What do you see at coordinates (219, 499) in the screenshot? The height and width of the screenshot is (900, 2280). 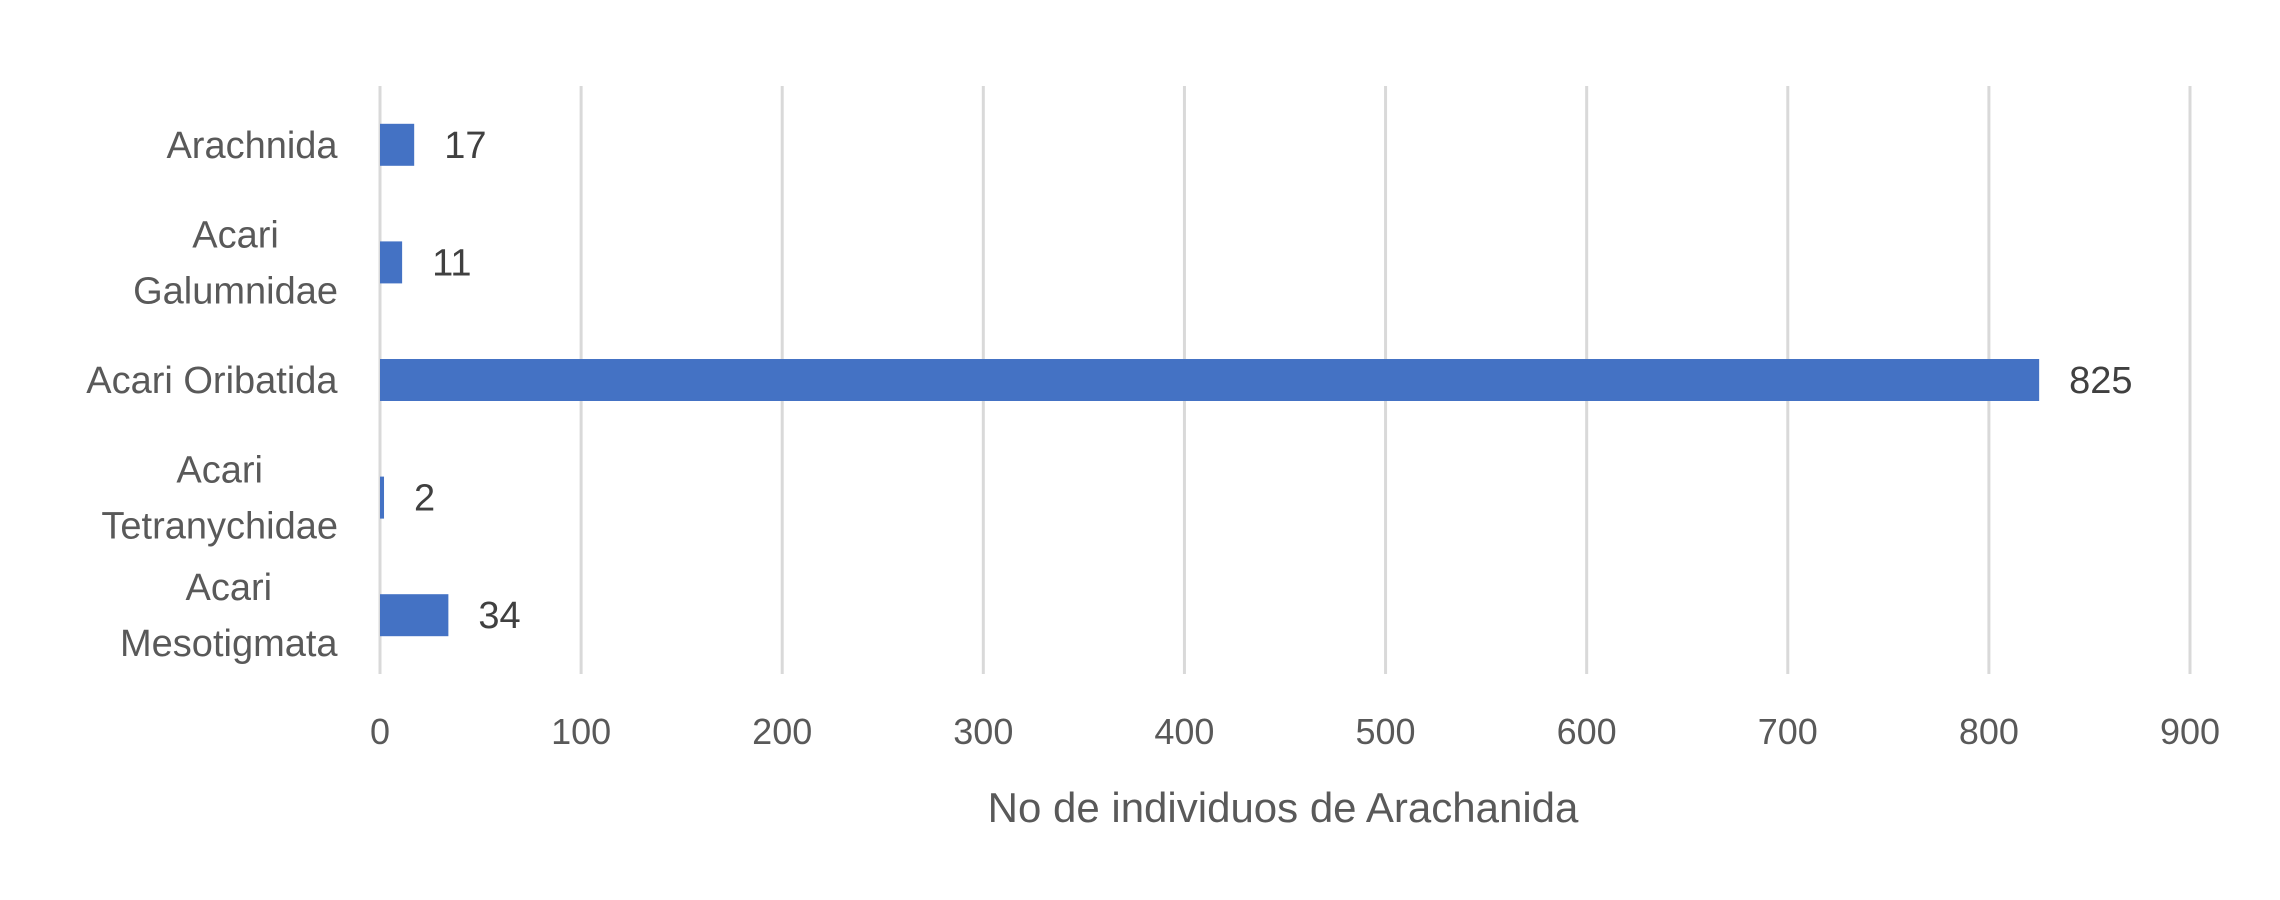 I see `category-label-3: Acari Tetranychidae` at bounding box center [219, 499].